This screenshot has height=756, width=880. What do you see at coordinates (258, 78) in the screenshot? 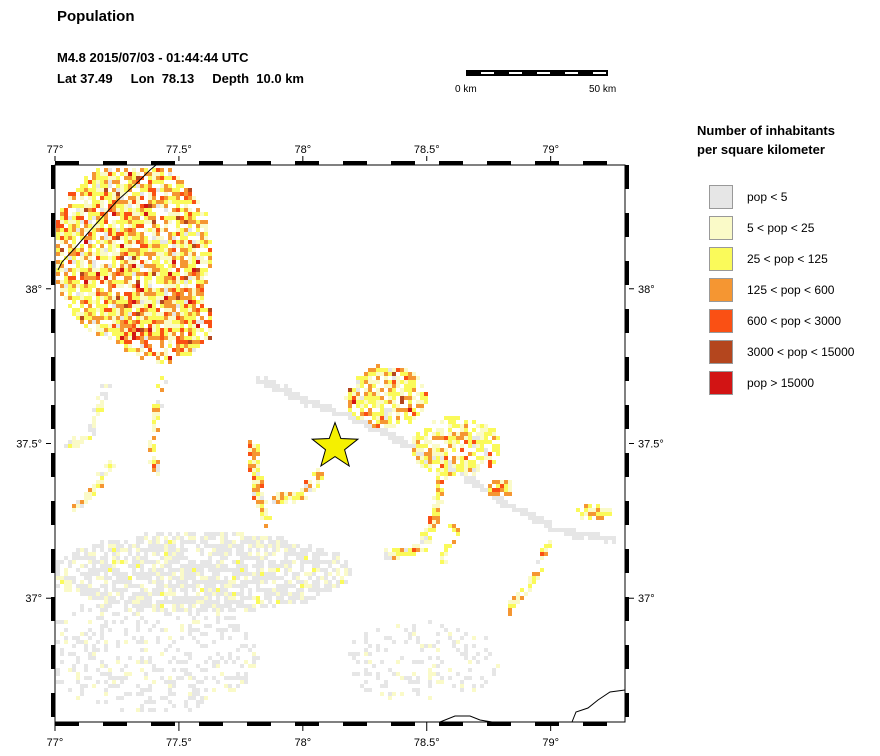
I see `depth-text: Depth 10.0 km` at bounding box center [258, 78].